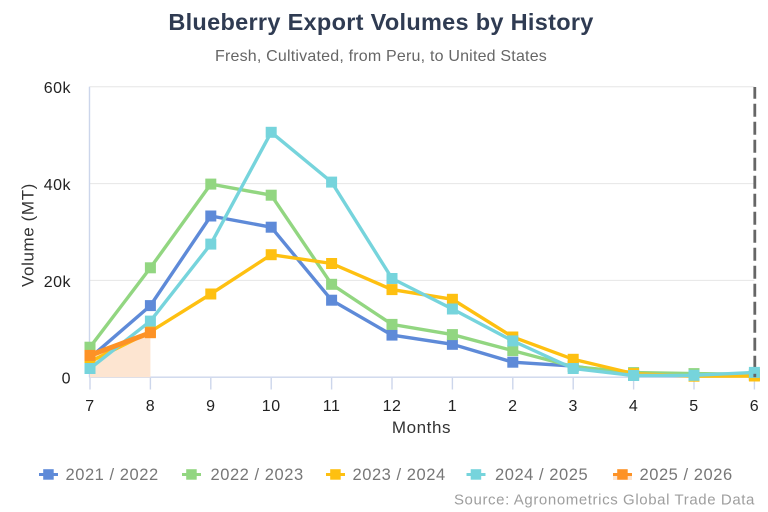 The width and height of the screenshot is (768, 512). Describe the element at coordinates (399, 475) in the screenshot. I see `svg-text: 2023 / 2024` at that location.